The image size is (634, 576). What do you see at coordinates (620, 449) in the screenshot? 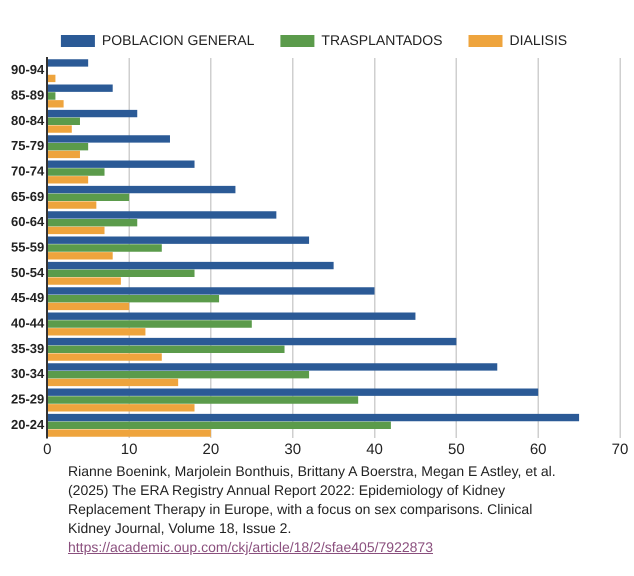
I see `x-tick-label: 70` at bounding box center [620, 449].